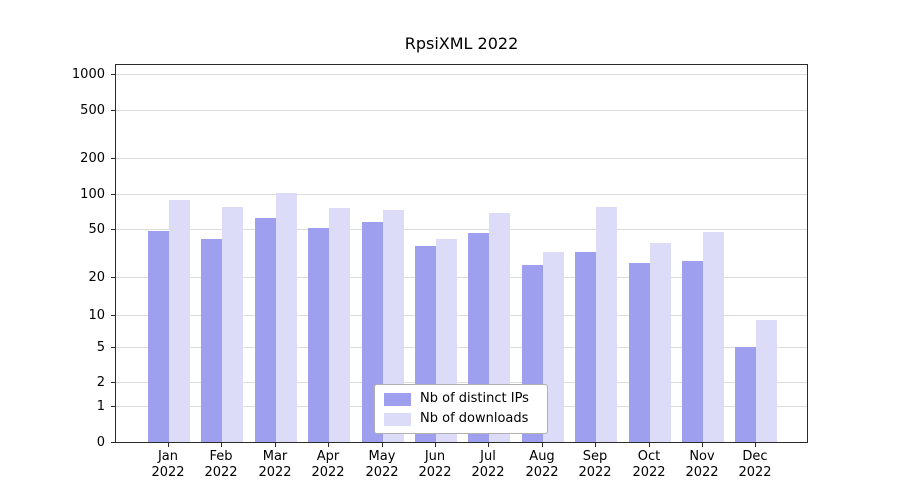  Describe the element at coordinates (100, 382) in the screenshot. I see `y-tick-label: 2` at that location.